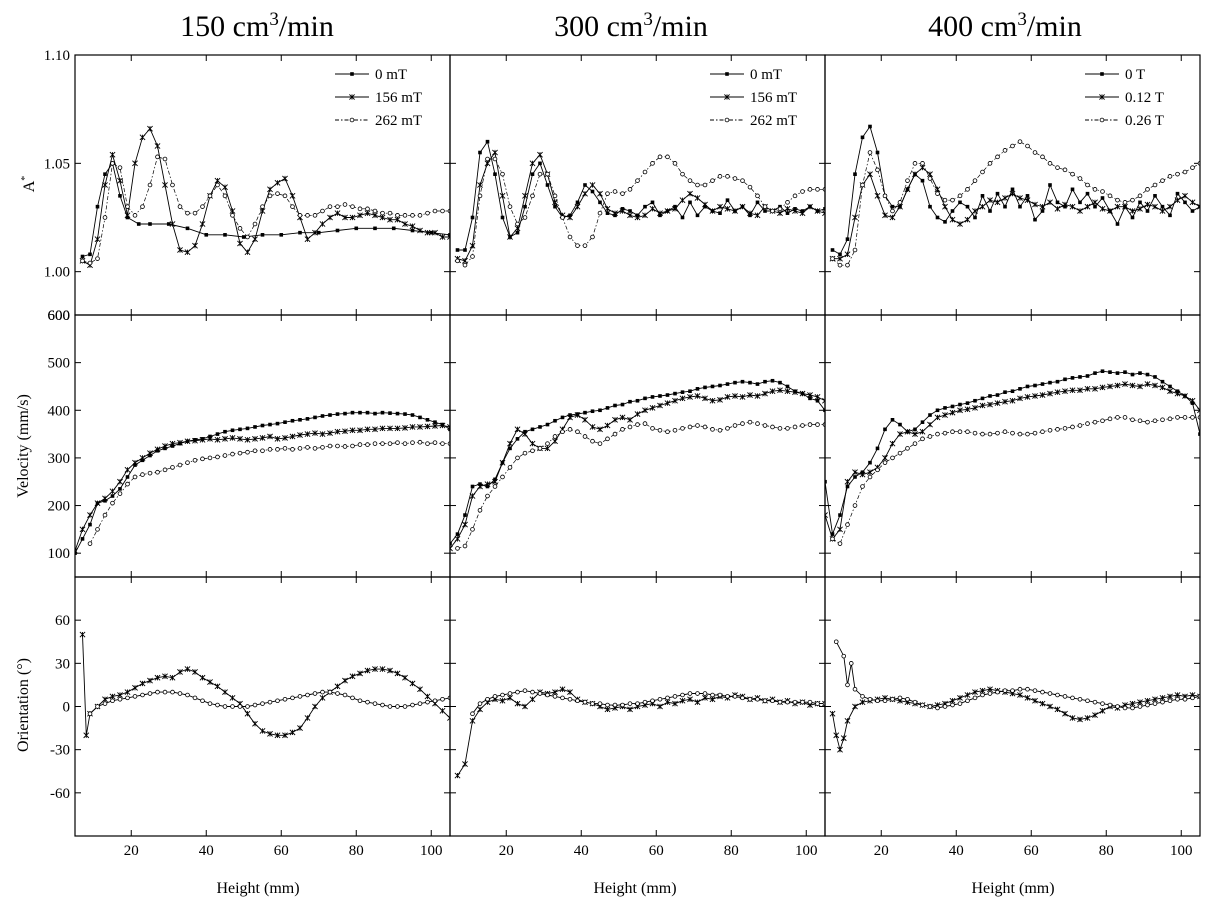  I want to click on plot-area, so click(264, 685).